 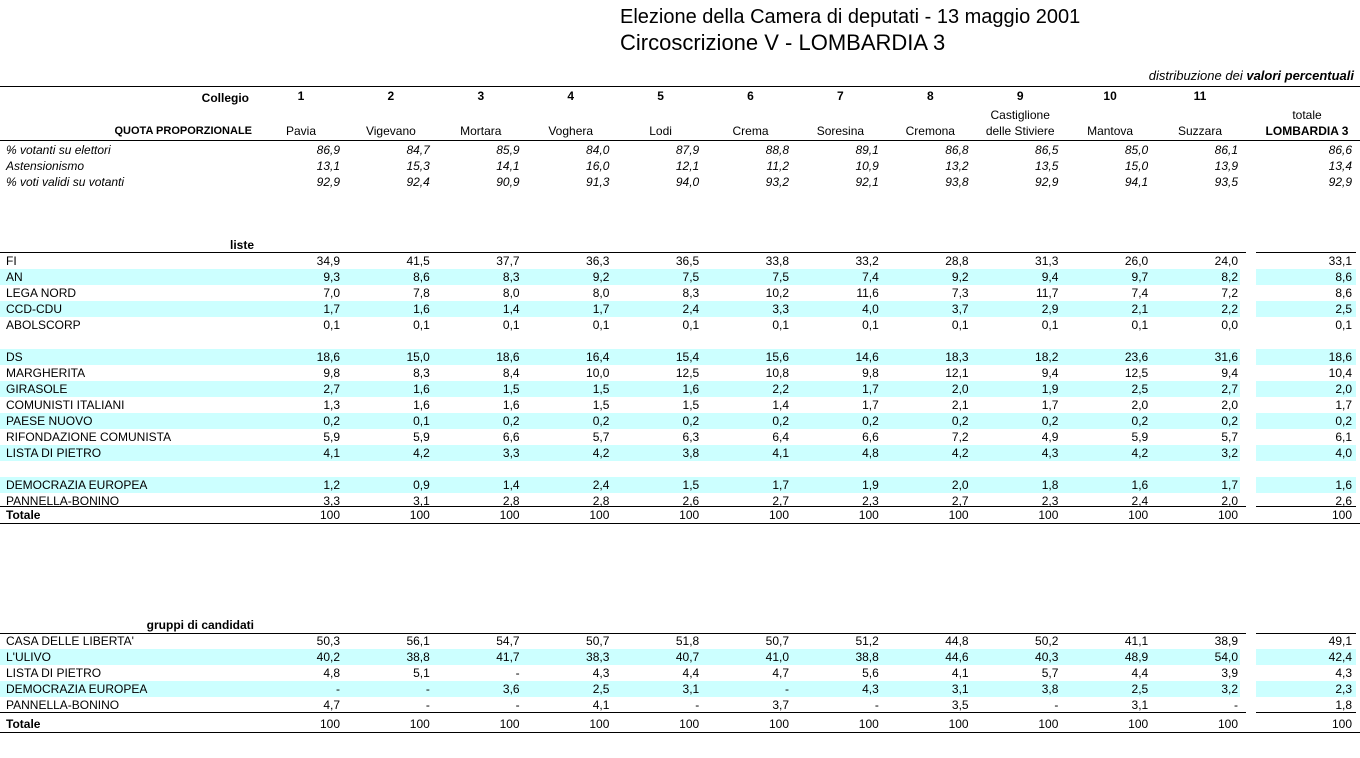 What do you see at coordinates (1229, 421) in the screenshot?
I see `cell: 0,2` at bounding box center [1229, 421].